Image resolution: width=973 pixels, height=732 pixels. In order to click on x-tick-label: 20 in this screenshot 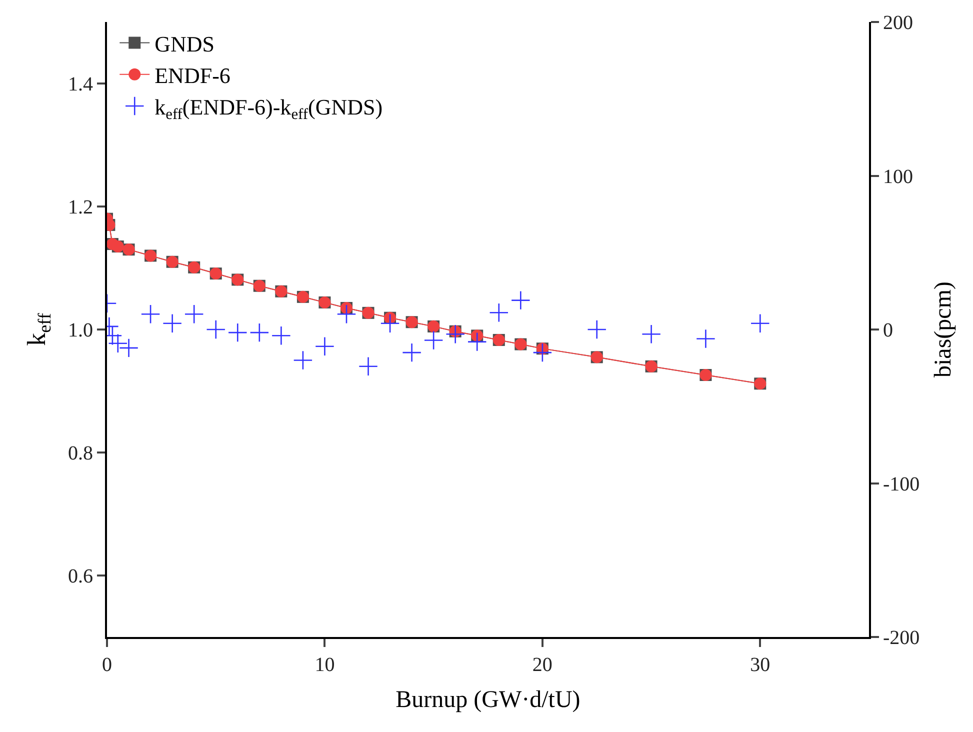, I will do `click(542, 665)`.